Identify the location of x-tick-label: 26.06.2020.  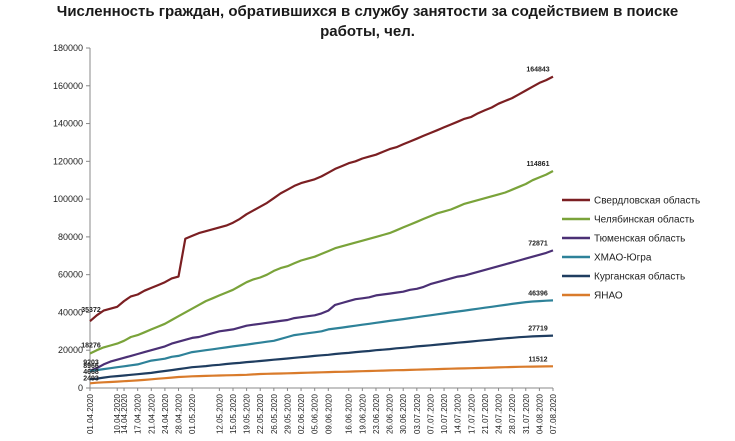
(390, 413).